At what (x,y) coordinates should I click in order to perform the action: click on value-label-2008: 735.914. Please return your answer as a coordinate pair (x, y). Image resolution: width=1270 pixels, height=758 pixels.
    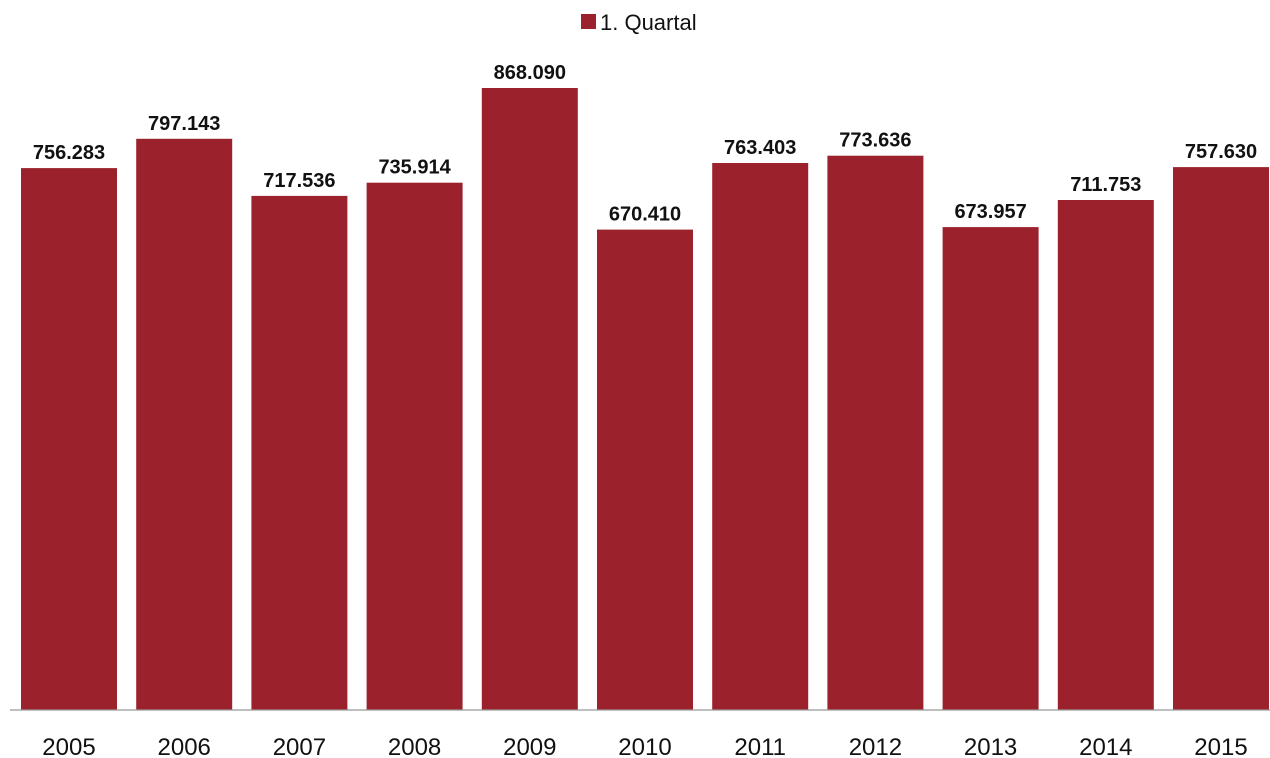
    Looking at the image, I should click on (414, 168).